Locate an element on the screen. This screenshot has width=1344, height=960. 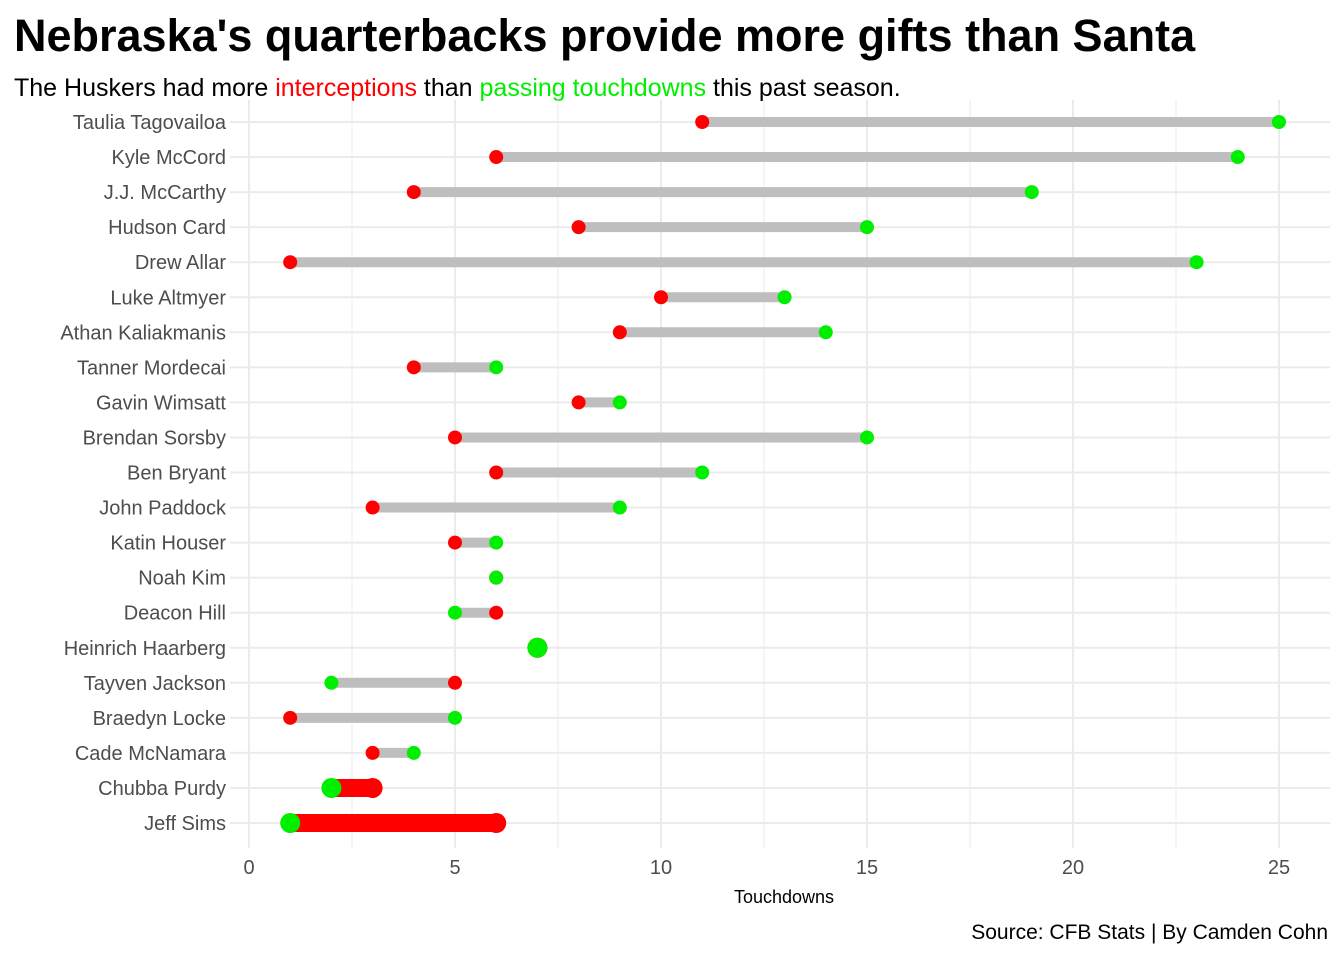
player-label: Gavin Wimsatt is located at coordinates (161, 403).